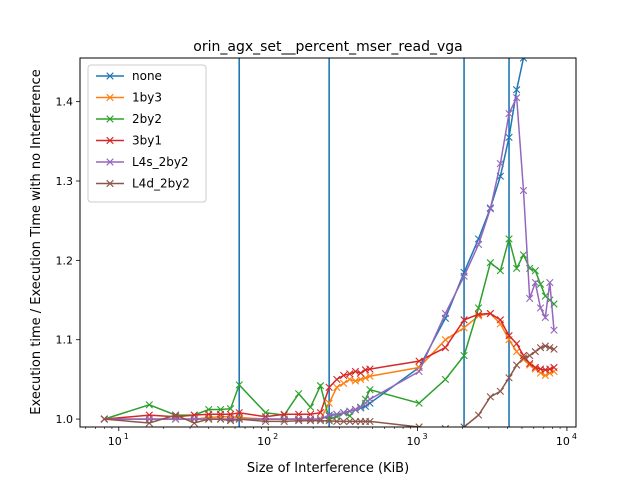 The width and height of the screenshot is (640, 484). What do you see at coordinates (126, 436) in the screenshot?
I see `x-tick-exponent: 1` at bounding box center [126, 436].